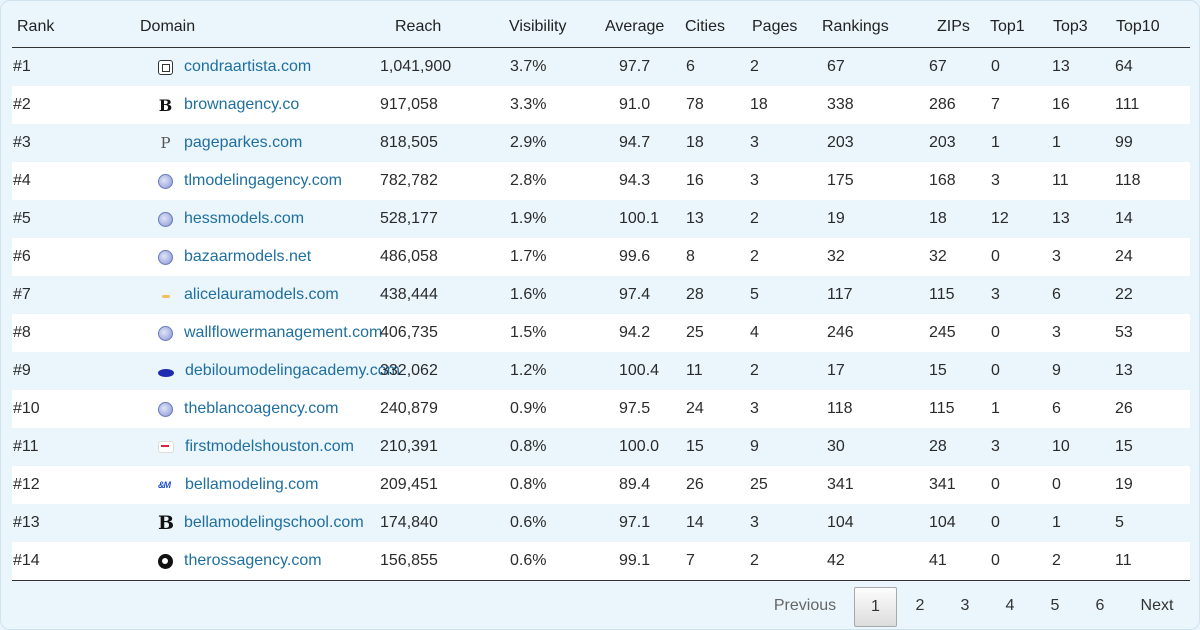 This screenshot has width=1200, height=630. Describe the element at coordinates (1124, 142) in the screenshot. I see `top10-cell: 99` at that location.